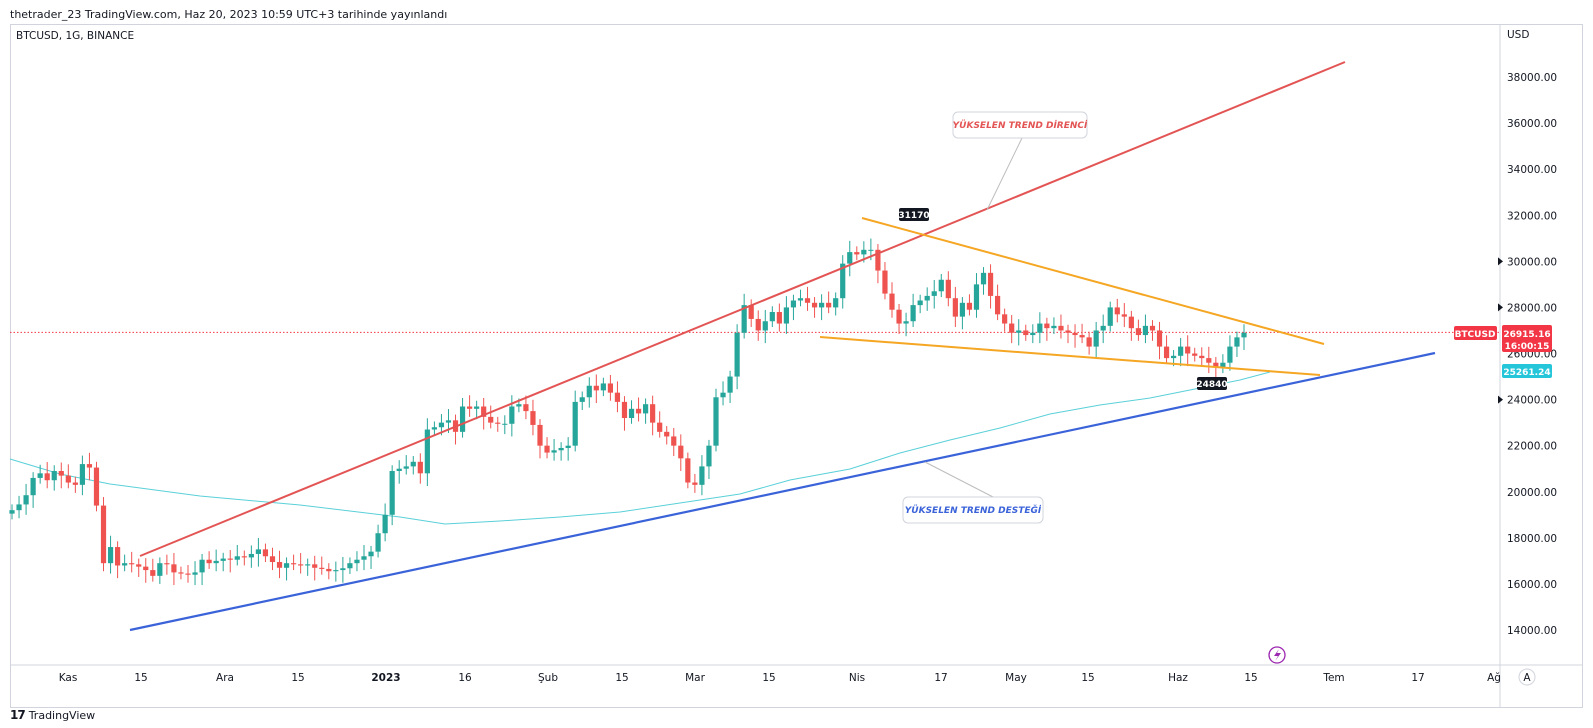 This screenshot has height=728, width=1593. What do you see at coordinates (1178, 678) in the screenshot?
I see `x-tick-label: Haz` at bounding box center [1178, 678].